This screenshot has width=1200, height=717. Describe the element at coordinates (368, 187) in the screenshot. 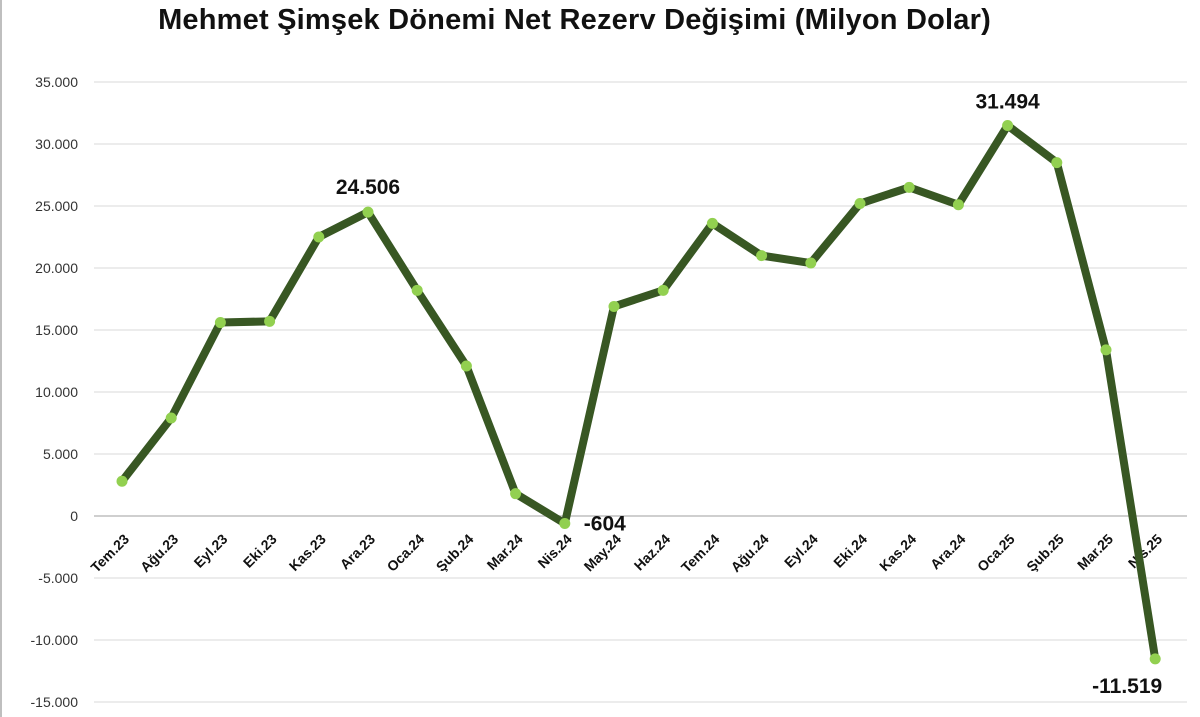

I see `data-label: 24.506` at that location.